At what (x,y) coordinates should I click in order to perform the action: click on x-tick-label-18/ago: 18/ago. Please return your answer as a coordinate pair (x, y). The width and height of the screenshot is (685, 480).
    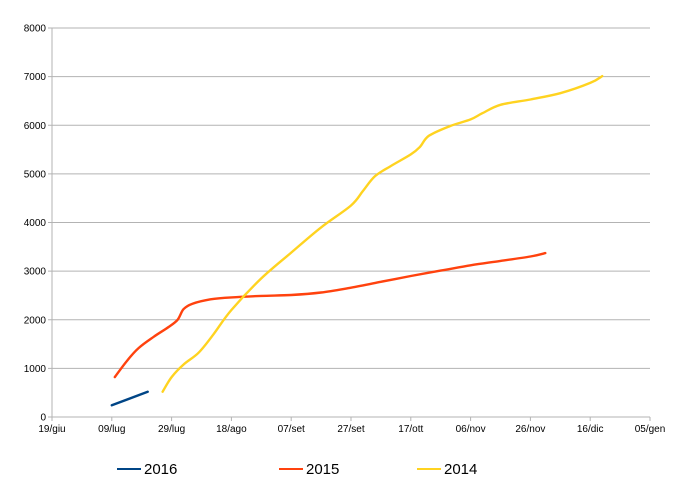
    Looking at the image, I should click on (231, 429).